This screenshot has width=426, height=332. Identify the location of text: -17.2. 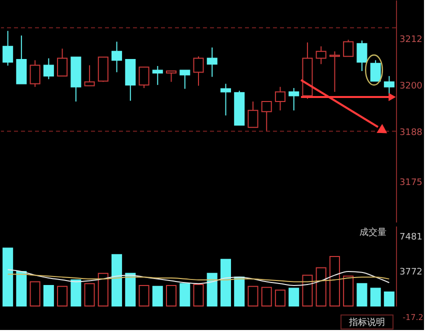
(413, 317).